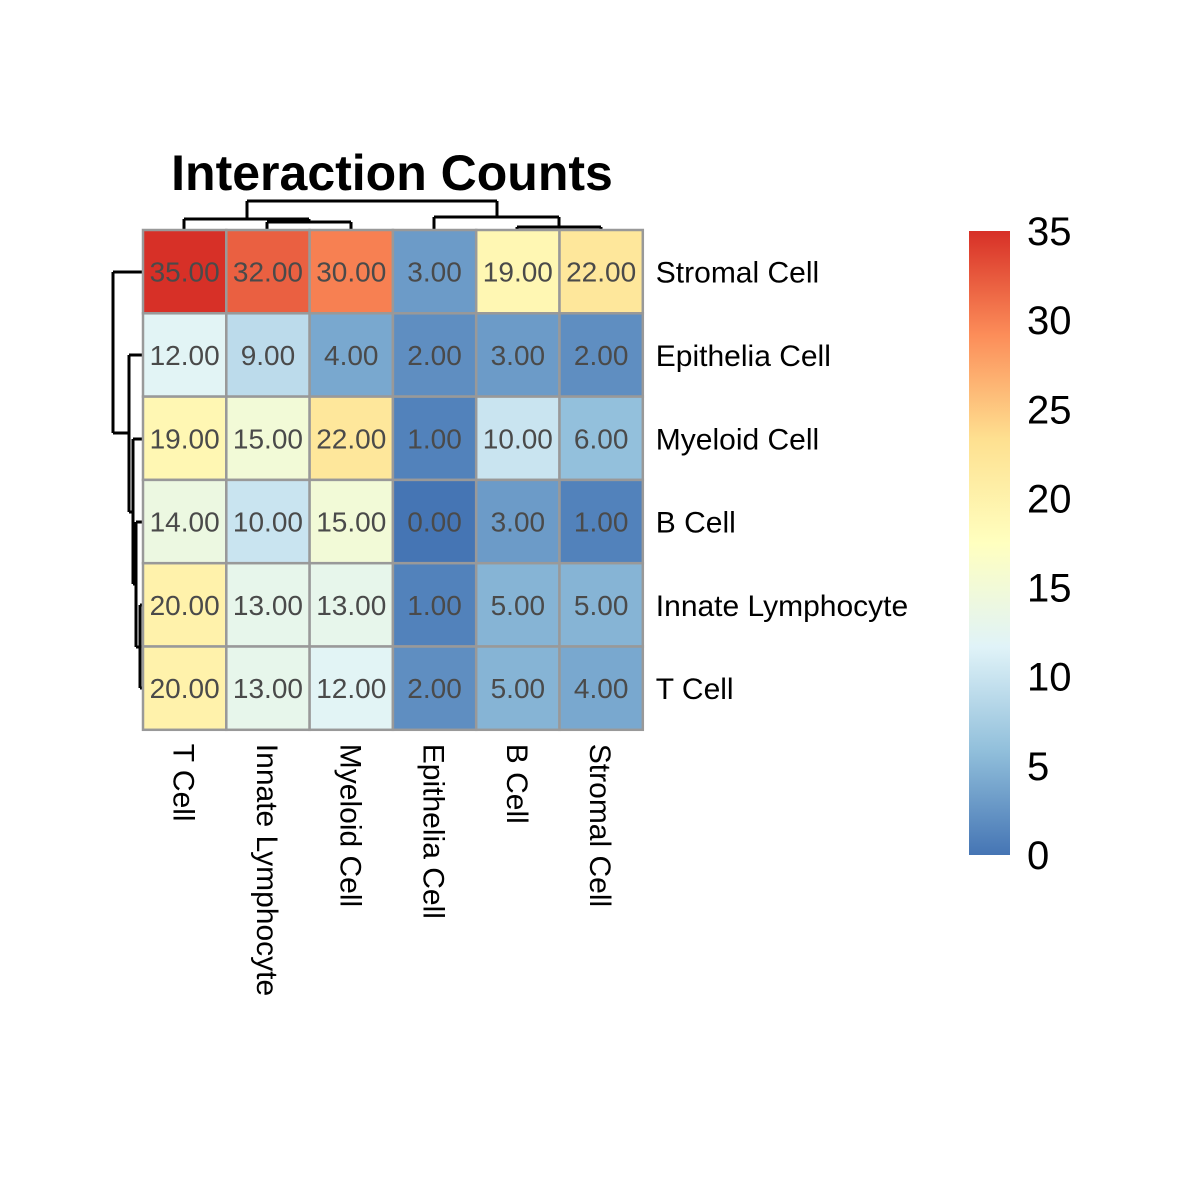  What do you see at coordinates (1049, 499) in the screenshot?
I see `legend-tick-label: 20` at bounding box center [1049, 499].